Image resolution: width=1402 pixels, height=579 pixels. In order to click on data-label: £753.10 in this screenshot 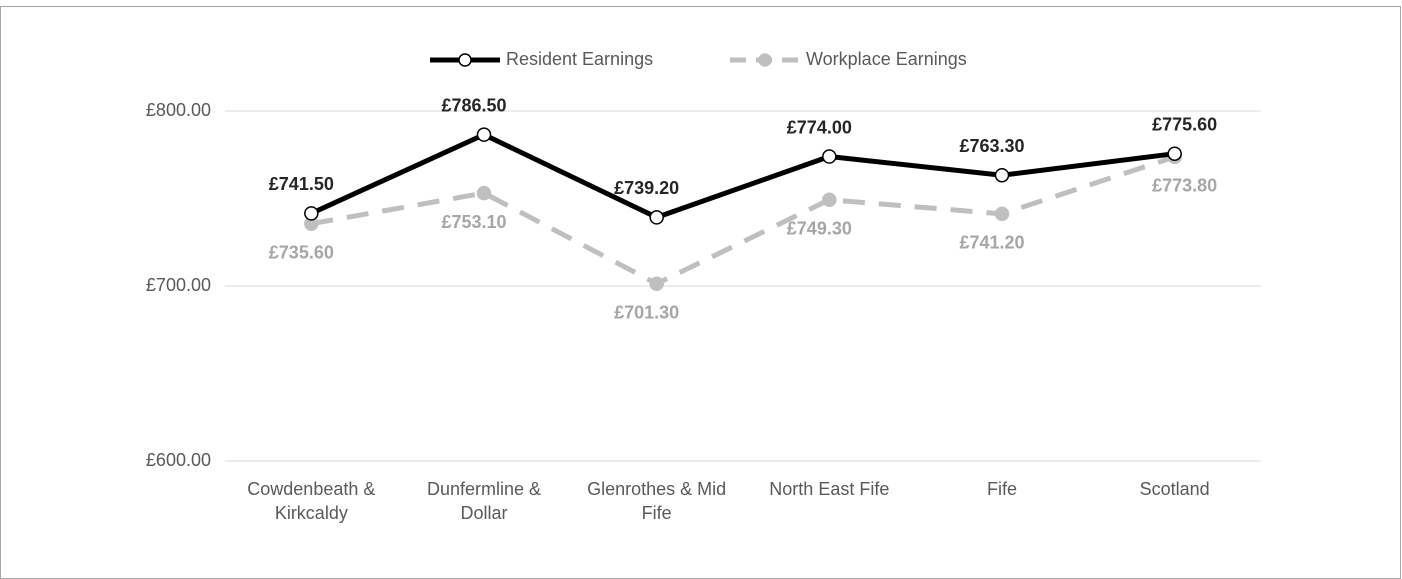, I will do `click(473, 222)`.